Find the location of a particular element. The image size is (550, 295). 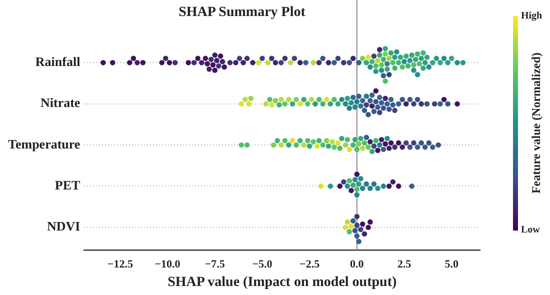

x-tick-label: 0.0 is located at coordinates (357, 264).